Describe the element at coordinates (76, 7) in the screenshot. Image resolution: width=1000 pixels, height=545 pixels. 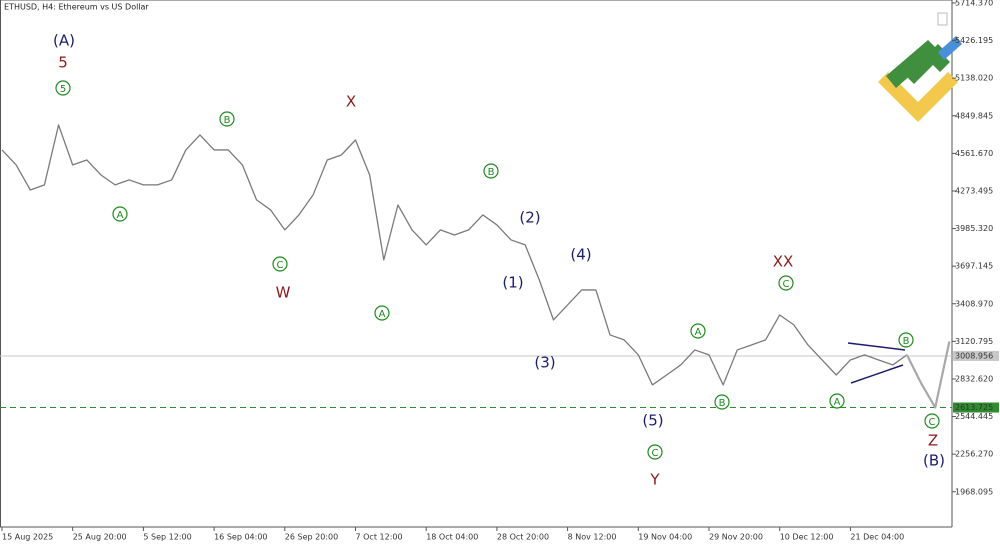
I see `chart-title: ETHUSD, H4: Ethereum vs US Dollar` at that location.